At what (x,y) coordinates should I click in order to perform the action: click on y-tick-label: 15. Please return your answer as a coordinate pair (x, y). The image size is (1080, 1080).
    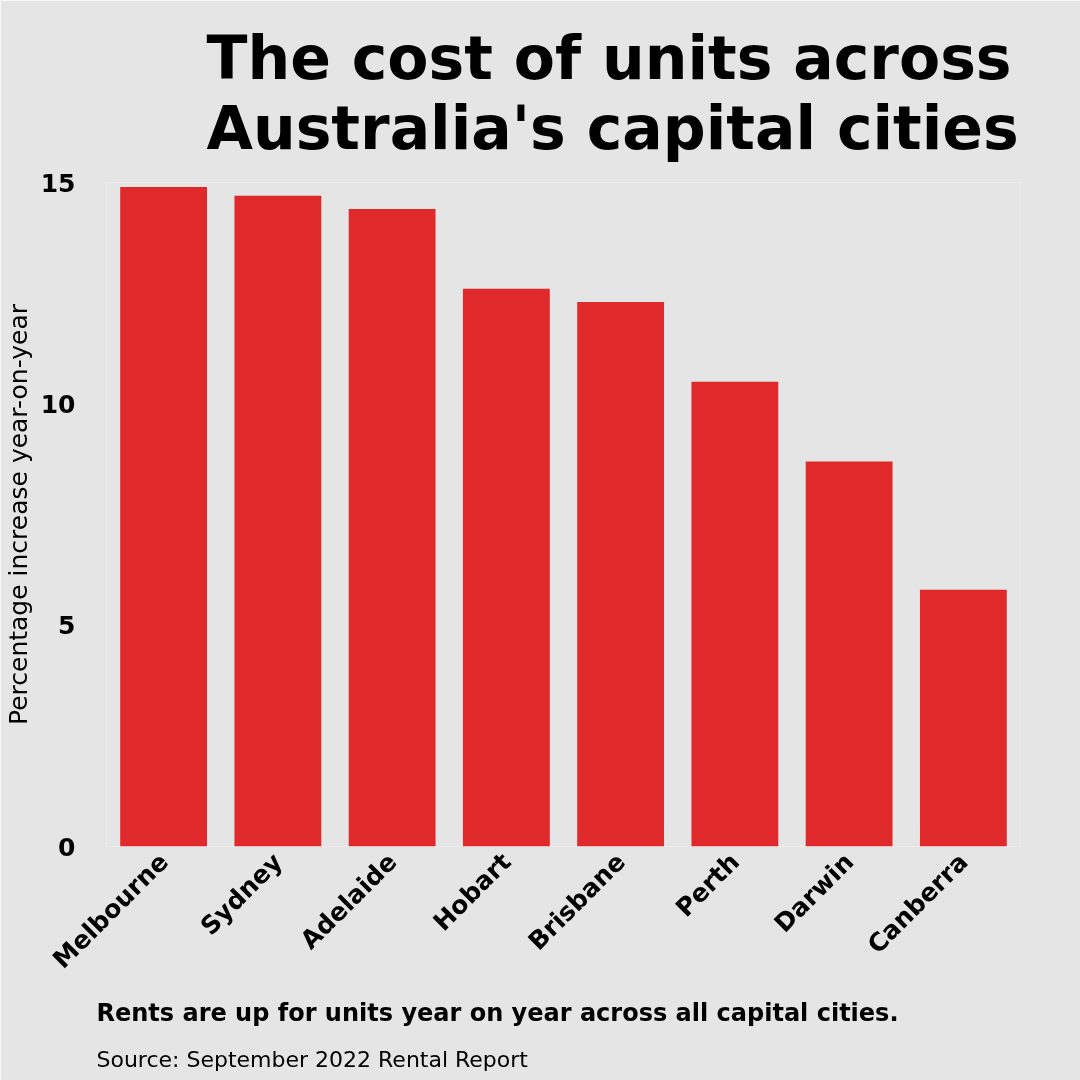
    Looking at the image, I should click on (58, 183).